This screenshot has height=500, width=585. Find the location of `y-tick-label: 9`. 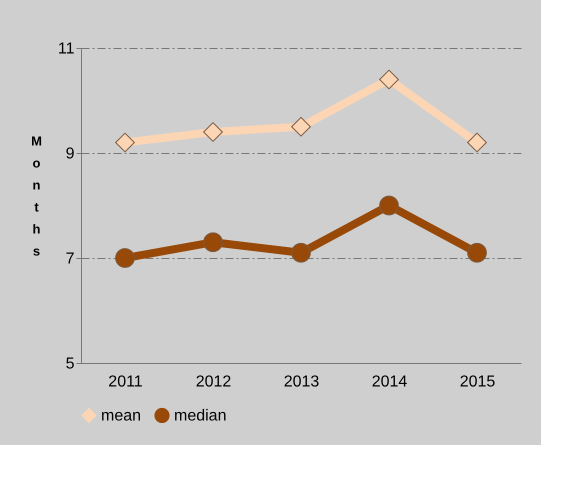

y-tick-label: 9 is located at coordinates (70, 154).